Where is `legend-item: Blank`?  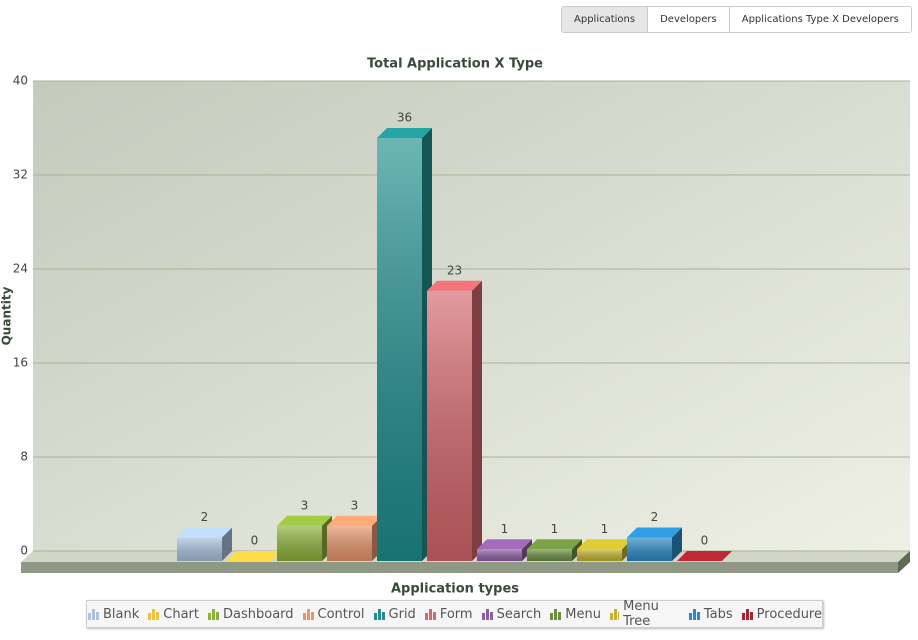 legend-item: Blank is located at coordinates (113, 614).